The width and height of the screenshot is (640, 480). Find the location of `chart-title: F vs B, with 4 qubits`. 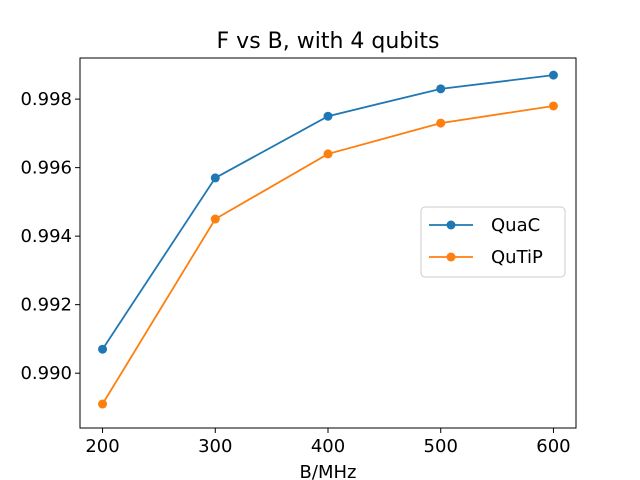

chart-title: F vs B, with 4 qubits is located at coordinates (328, 41).